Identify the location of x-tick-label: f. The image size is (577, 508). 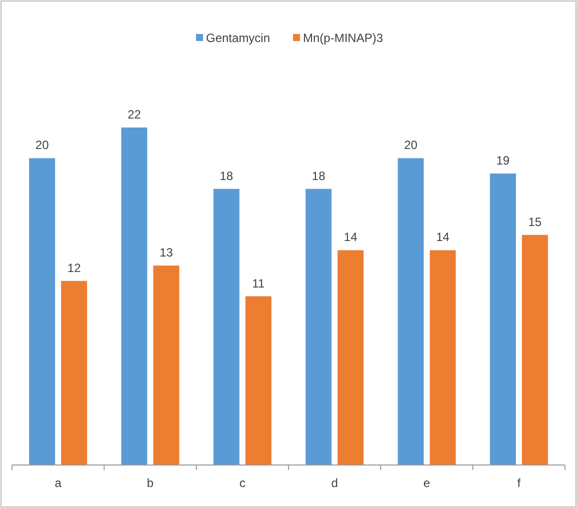
(519, 483).